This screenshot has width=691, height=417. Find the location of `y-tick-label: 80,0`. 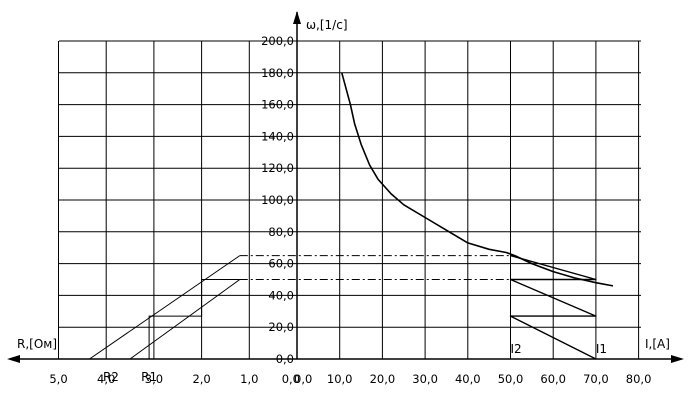

y-tick-label: 80,0 is located at coordinates (281, 232).